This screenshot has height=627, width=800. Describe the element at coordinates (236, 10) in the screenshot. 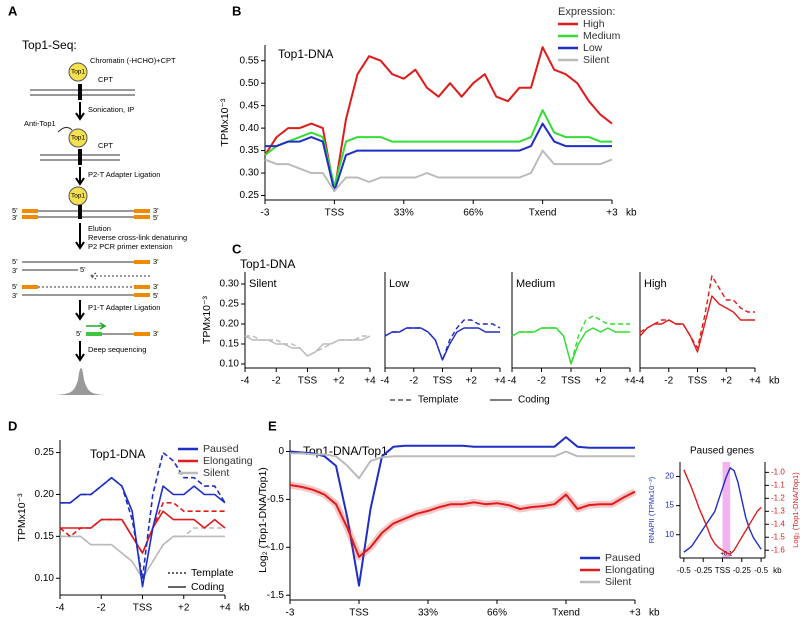

I see `panel-label: B` at that location.